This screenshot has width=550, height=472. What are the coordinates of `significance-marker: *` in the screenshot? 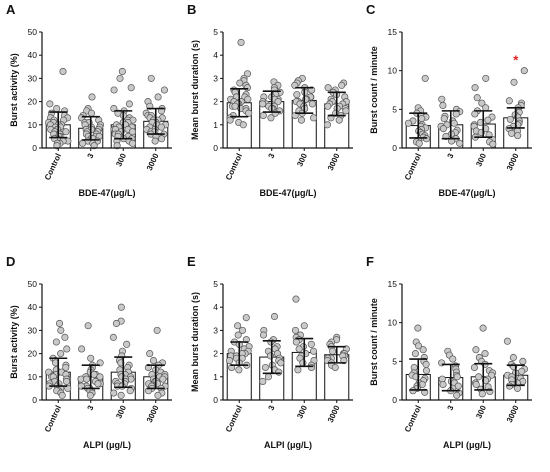 It's located at (516, 60).